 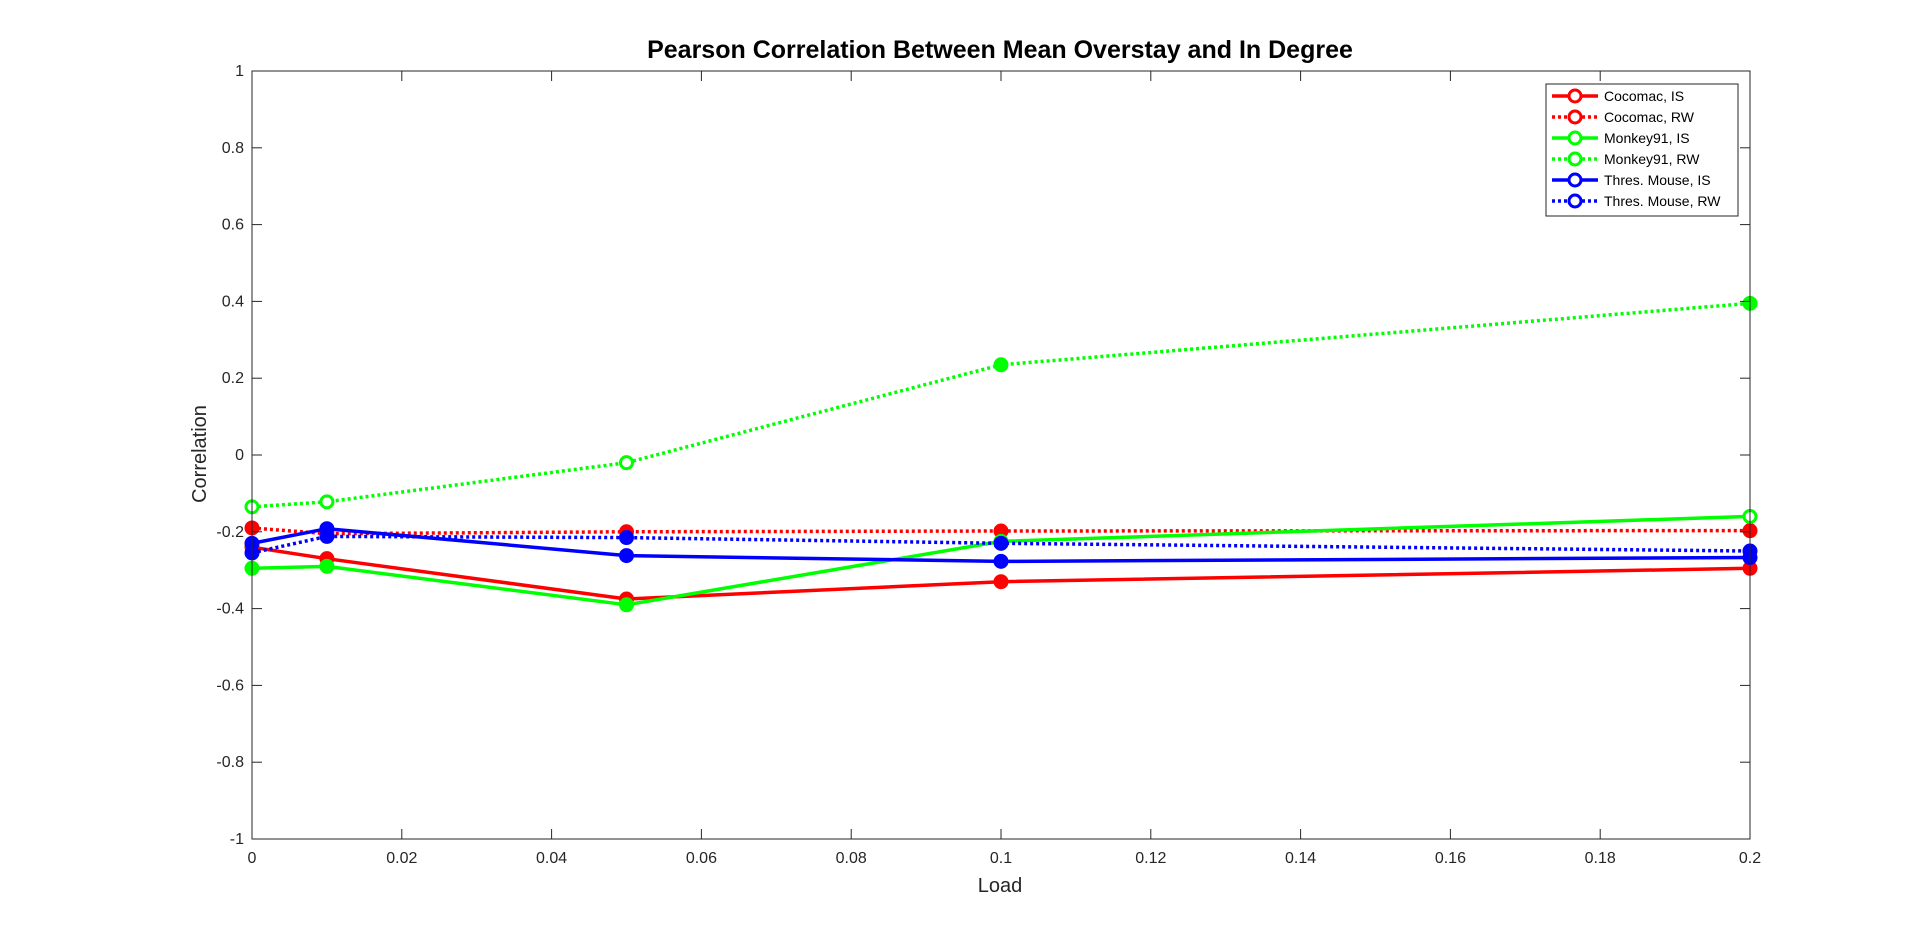 What do you see at coordinates (230, 532) in the screenshot?
I see `y-tick-label: -0.2` at bounding box center [230, 532].